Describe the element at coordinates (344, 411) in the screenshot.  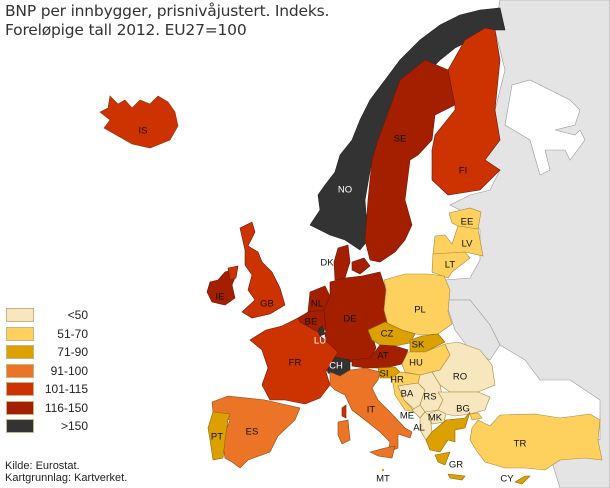
I see `island-corsica` at that location.